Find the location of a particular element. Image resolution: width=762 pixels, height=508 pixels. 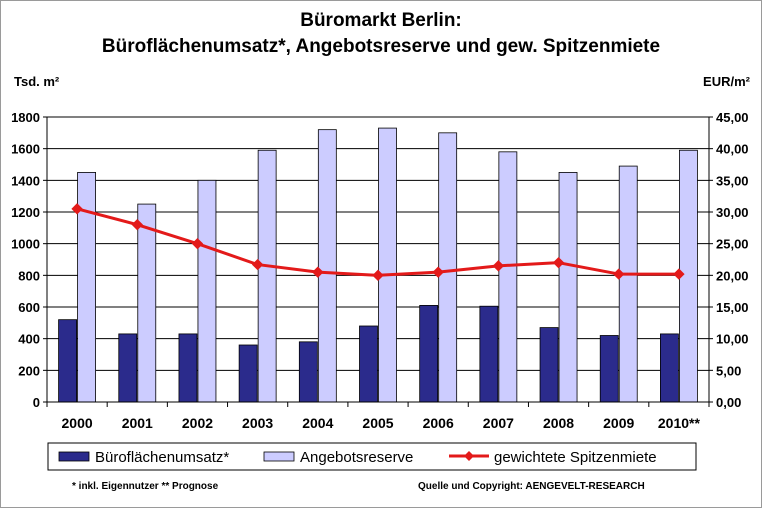

y-left-tick-label: 0 is located at coordinates (36, 402).